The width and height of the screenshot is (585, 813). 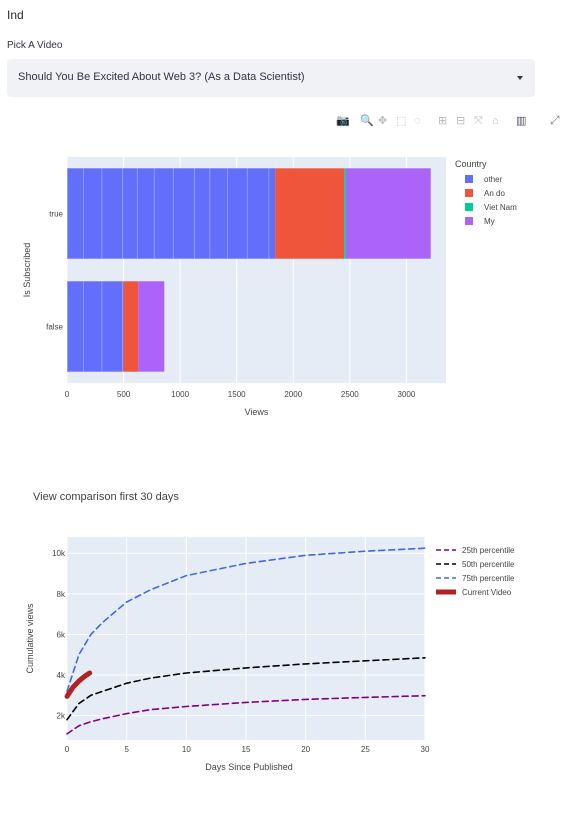 What do you see at coordinates (401, 121) in the screenshot?
I see `box-select-icon: ⬚` at bounding box center [401, 121].